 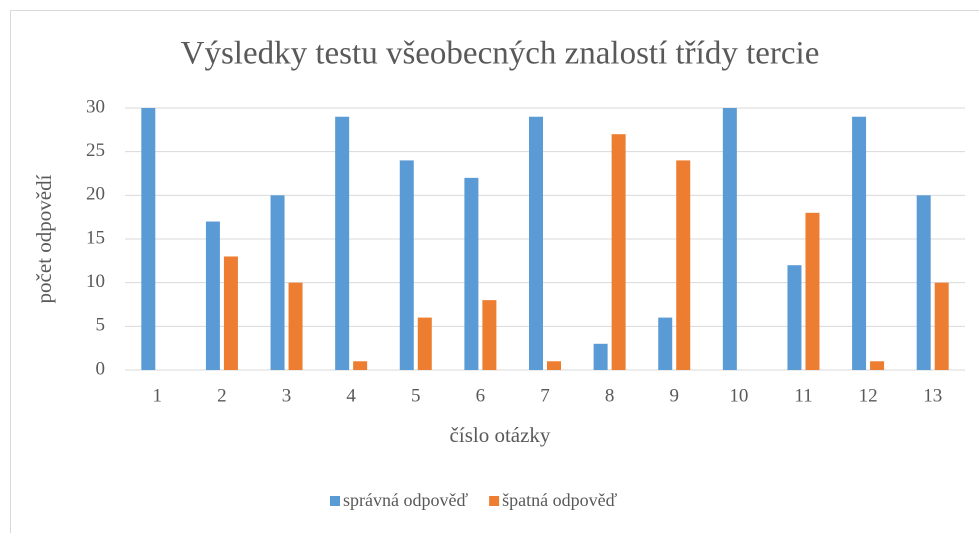 I want to click on legend-label: správná odpověď, so click(x=405, y=500).